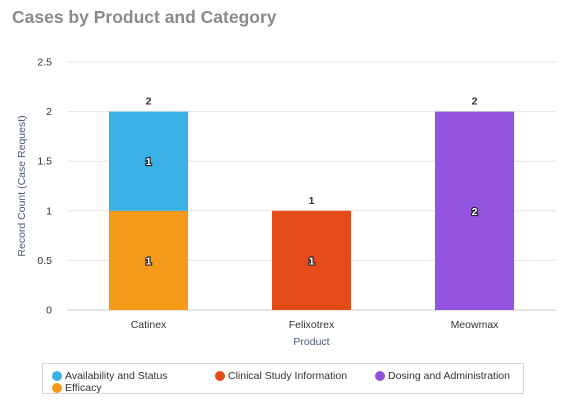 This screenshot has height=405, width=570. I want to click on y-tick-label: 2.5, so click(44, 63).